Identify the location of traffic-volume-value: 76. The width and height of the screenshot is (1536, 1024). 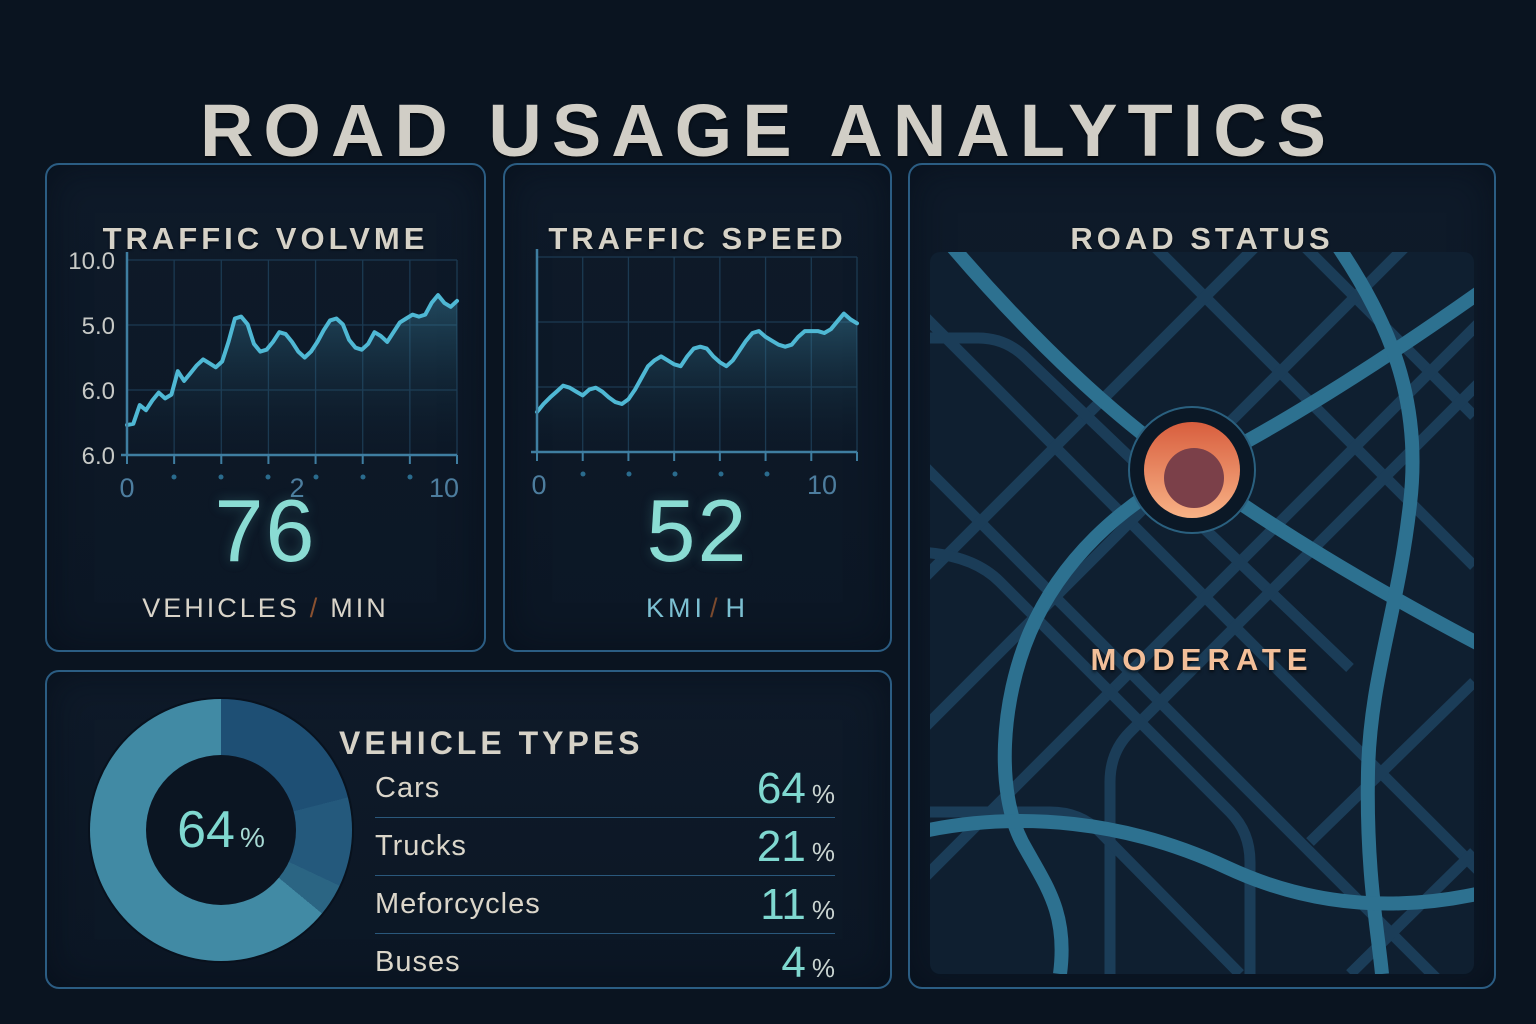
(265, 530).